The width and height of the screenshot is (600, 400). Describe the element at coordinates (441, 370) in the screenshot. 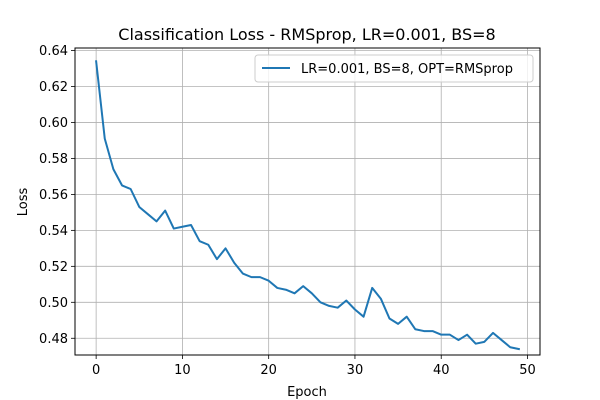

I see `x-tick-label: 40` at that location.